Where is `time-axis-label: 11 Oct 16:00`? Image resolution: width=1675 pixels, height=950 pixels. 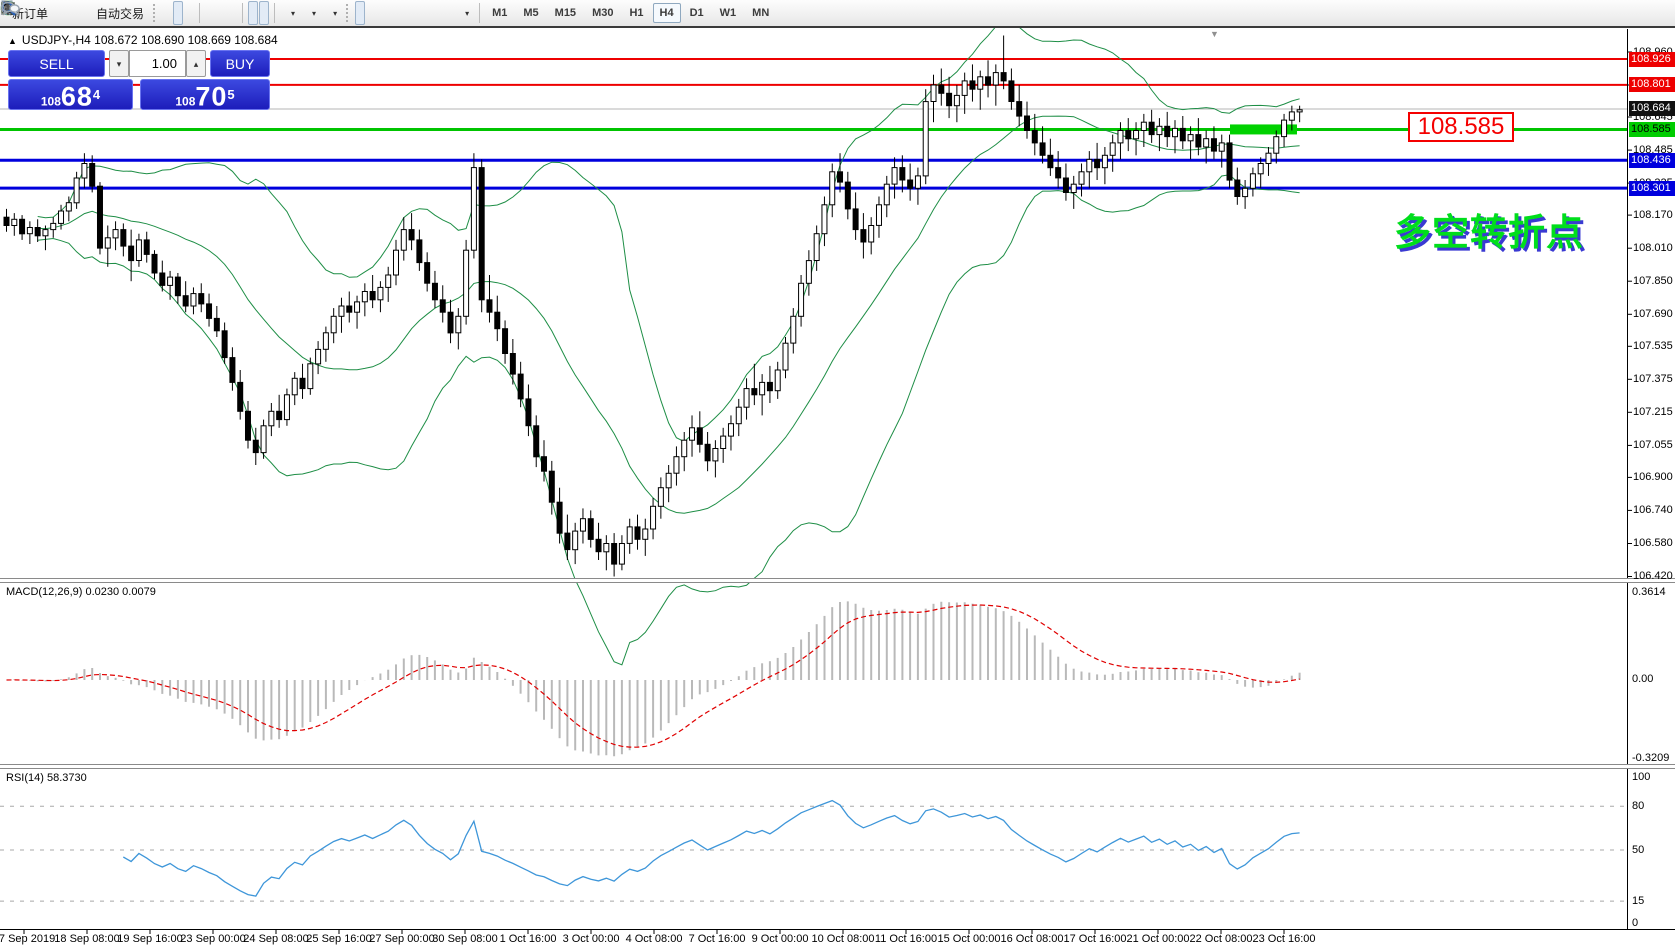 time-axis-label: 11 Oct 16:00 is located at coordinates (906, 939).